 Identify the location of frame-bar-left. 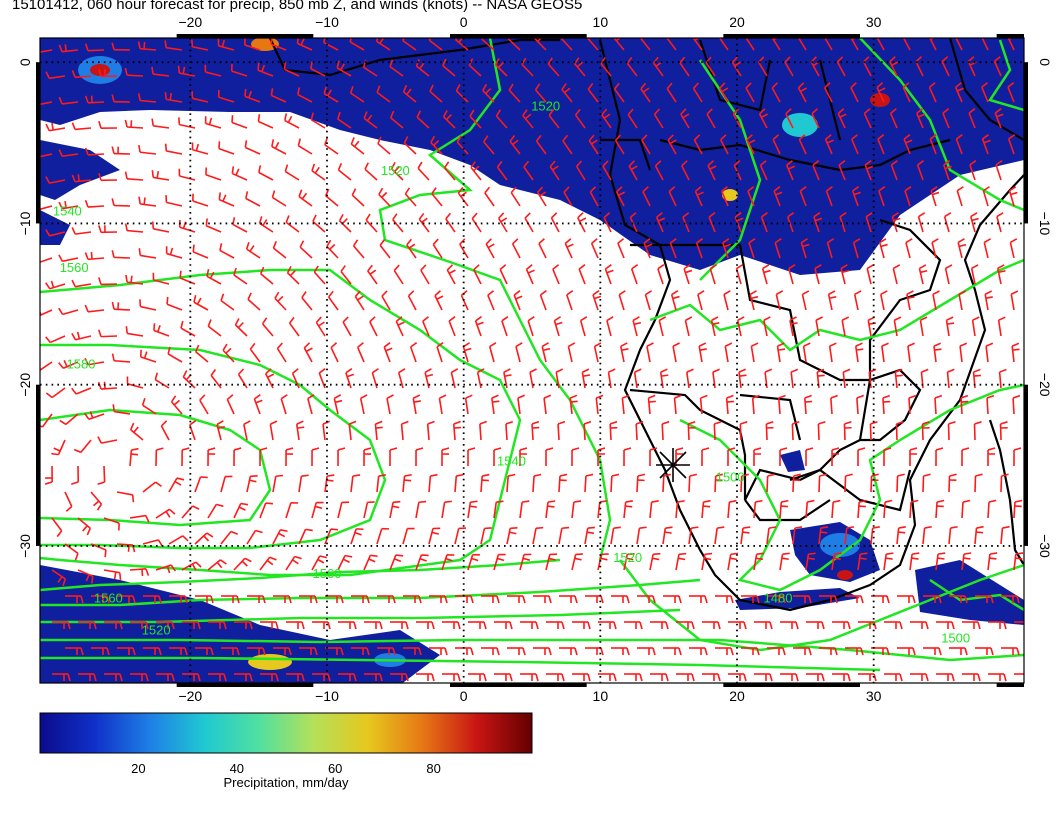
(38, 143).